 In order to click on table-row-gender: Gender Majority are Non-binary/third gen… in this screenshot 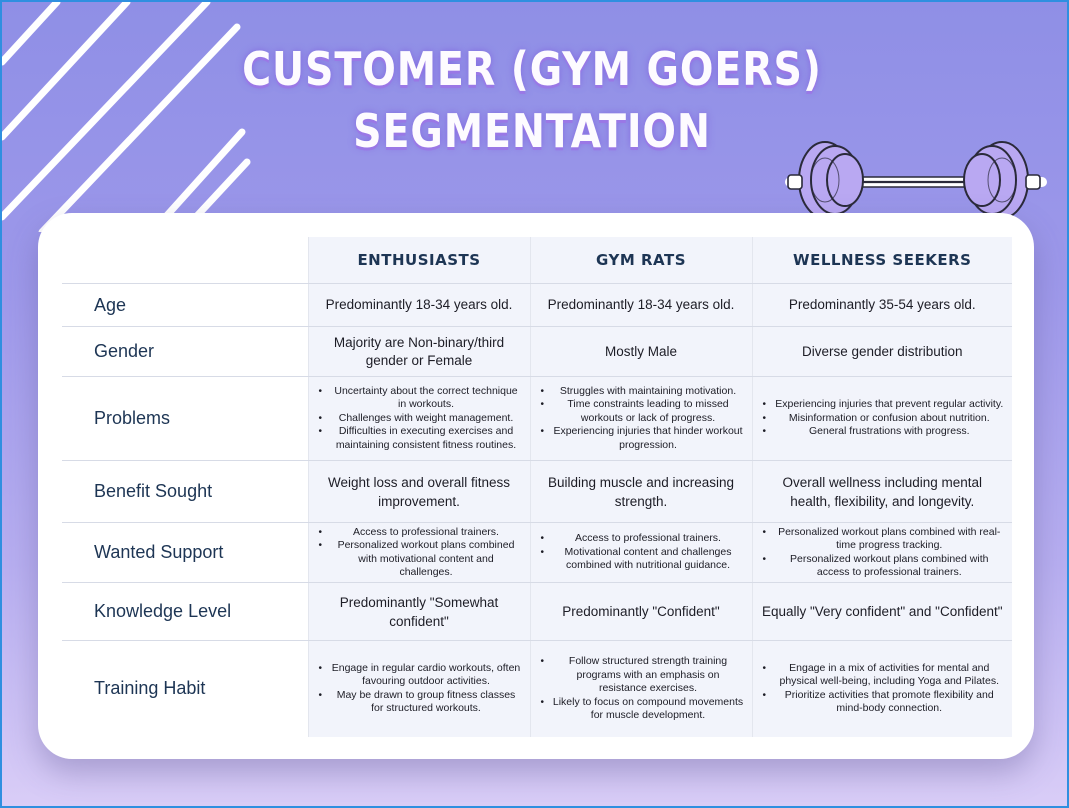, I will do `click(537, 351)`.